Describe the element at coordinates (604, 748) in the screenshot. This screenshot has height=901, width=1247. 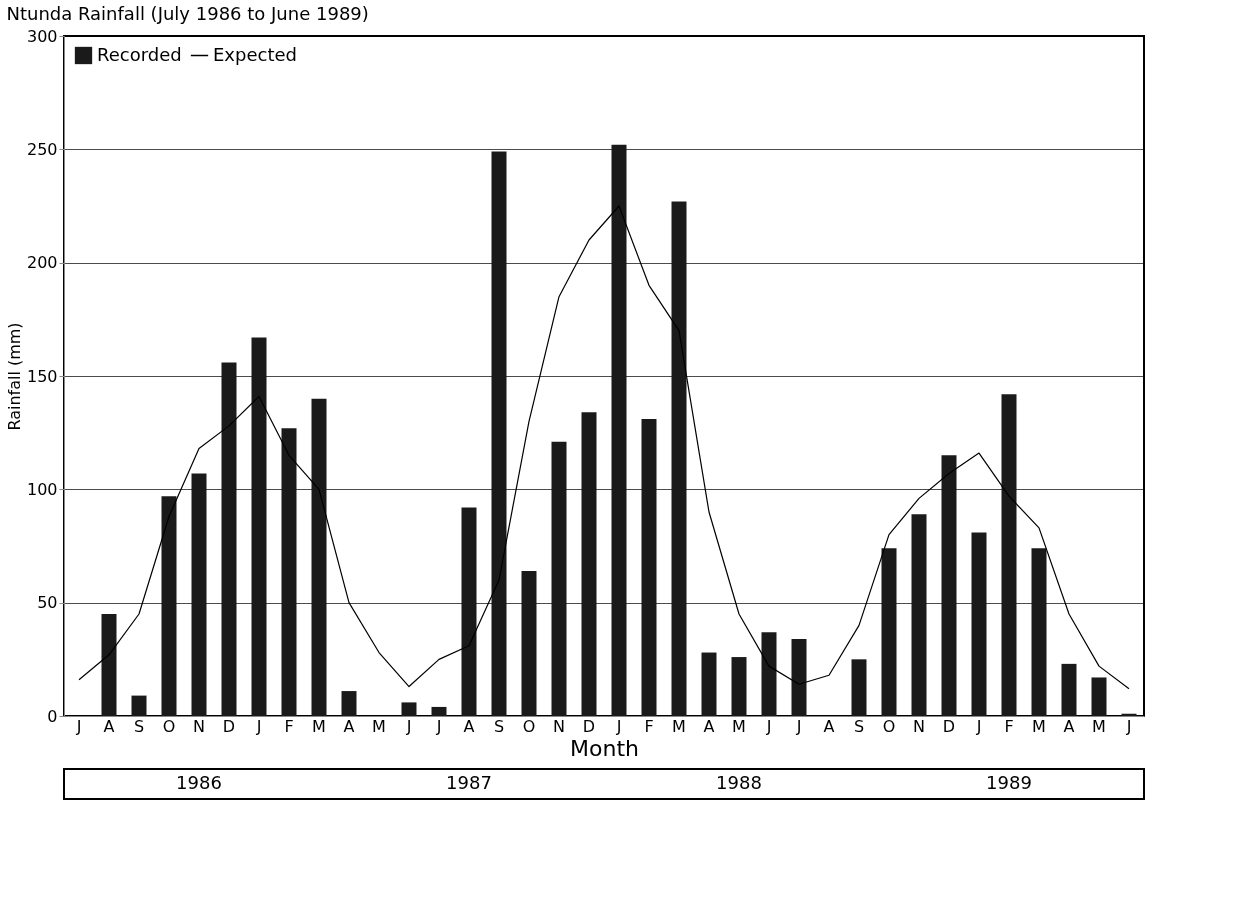
I see `x-axis-title: Month` at that location.